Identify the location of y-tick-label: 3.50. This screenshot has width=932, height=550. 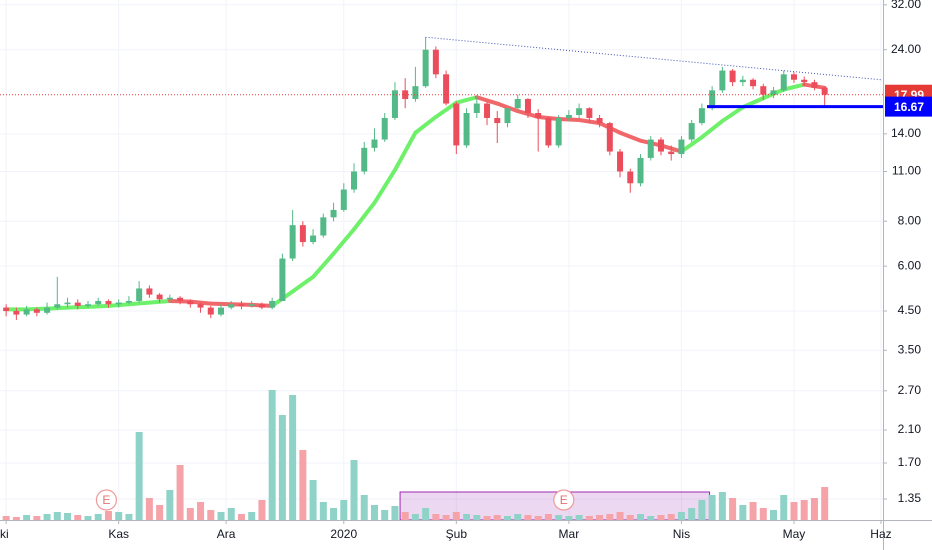
(910, 349).